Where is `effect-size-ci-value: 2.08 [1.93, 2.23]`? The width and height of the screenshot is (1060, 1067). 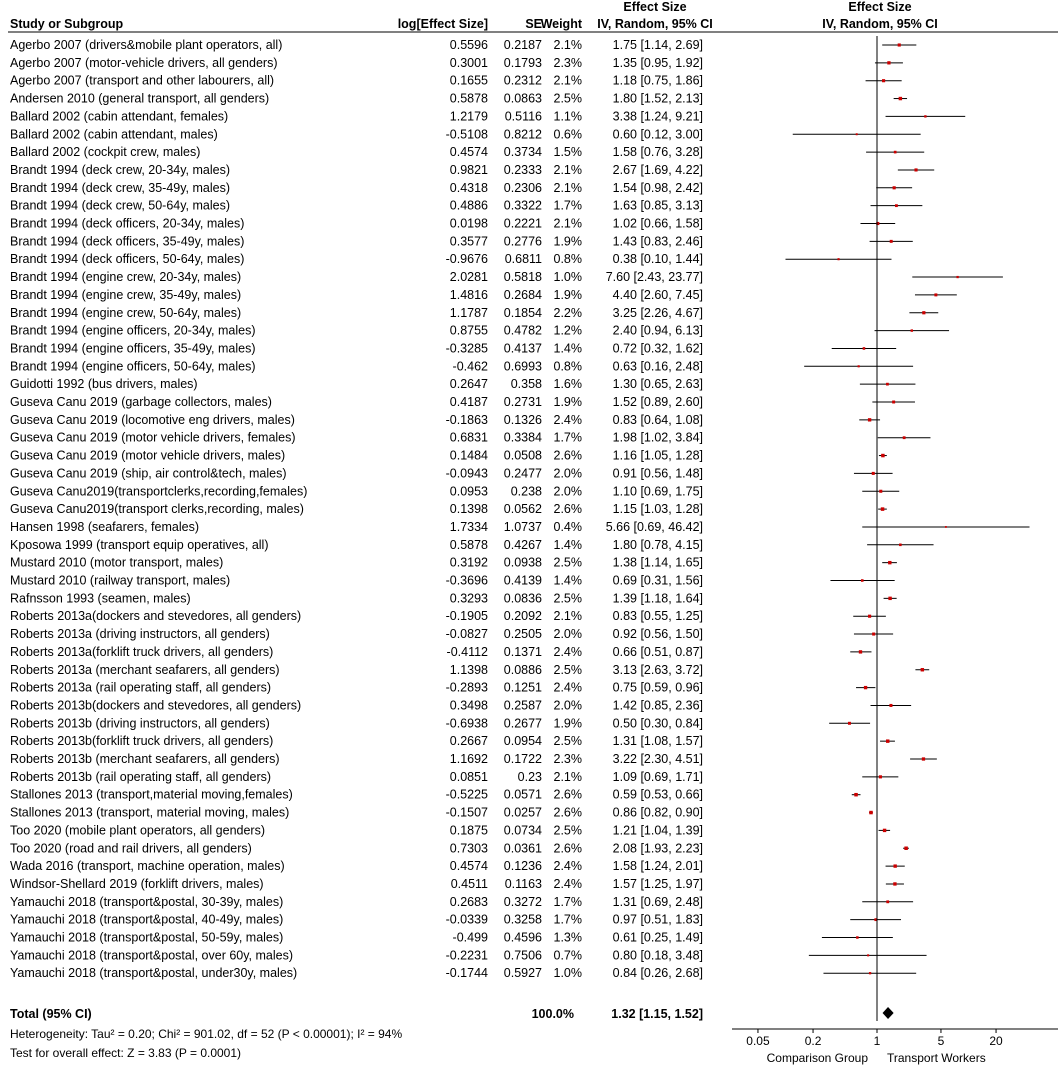 effect-size-ci-value: 2.08 [1.93, 2.23] is located at coordinates (658, 848).